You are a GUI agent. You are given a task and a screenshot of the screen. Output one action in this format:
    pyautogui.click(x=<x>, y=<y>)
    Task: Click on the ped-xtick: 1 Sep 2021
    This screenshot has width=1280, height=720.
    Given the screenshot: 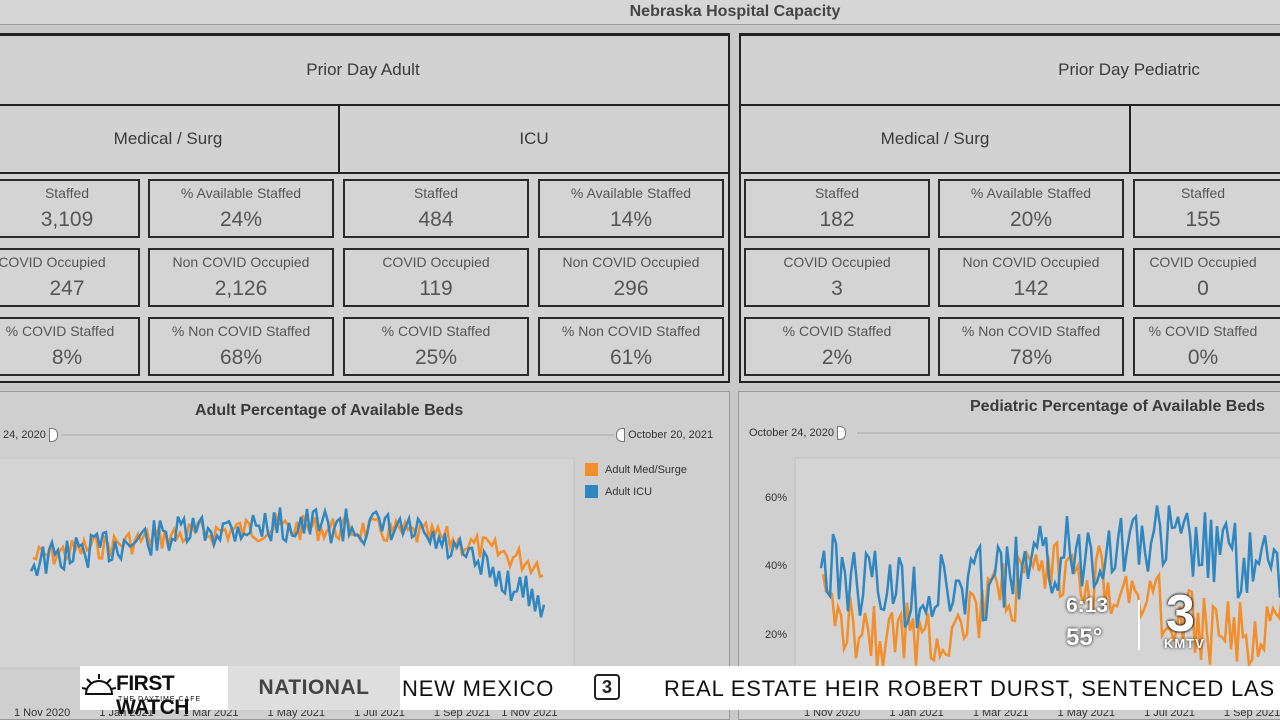 What is the action you would take?
    pyautogui.click(x=1251, y=713)
    